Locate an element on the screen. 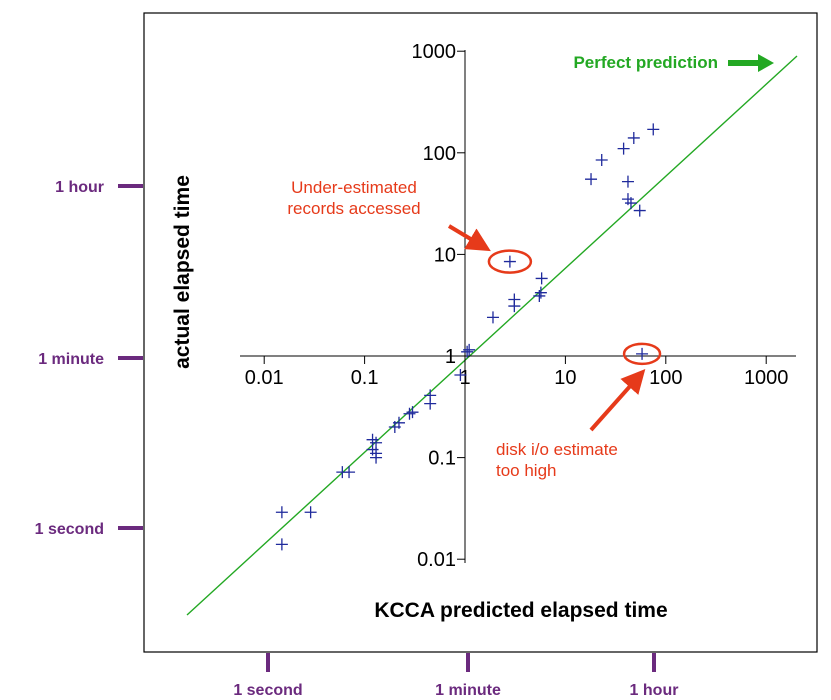 This screenshot has height=700, width=831. x-tick-label: 10 is located at coordinates (565, 378).